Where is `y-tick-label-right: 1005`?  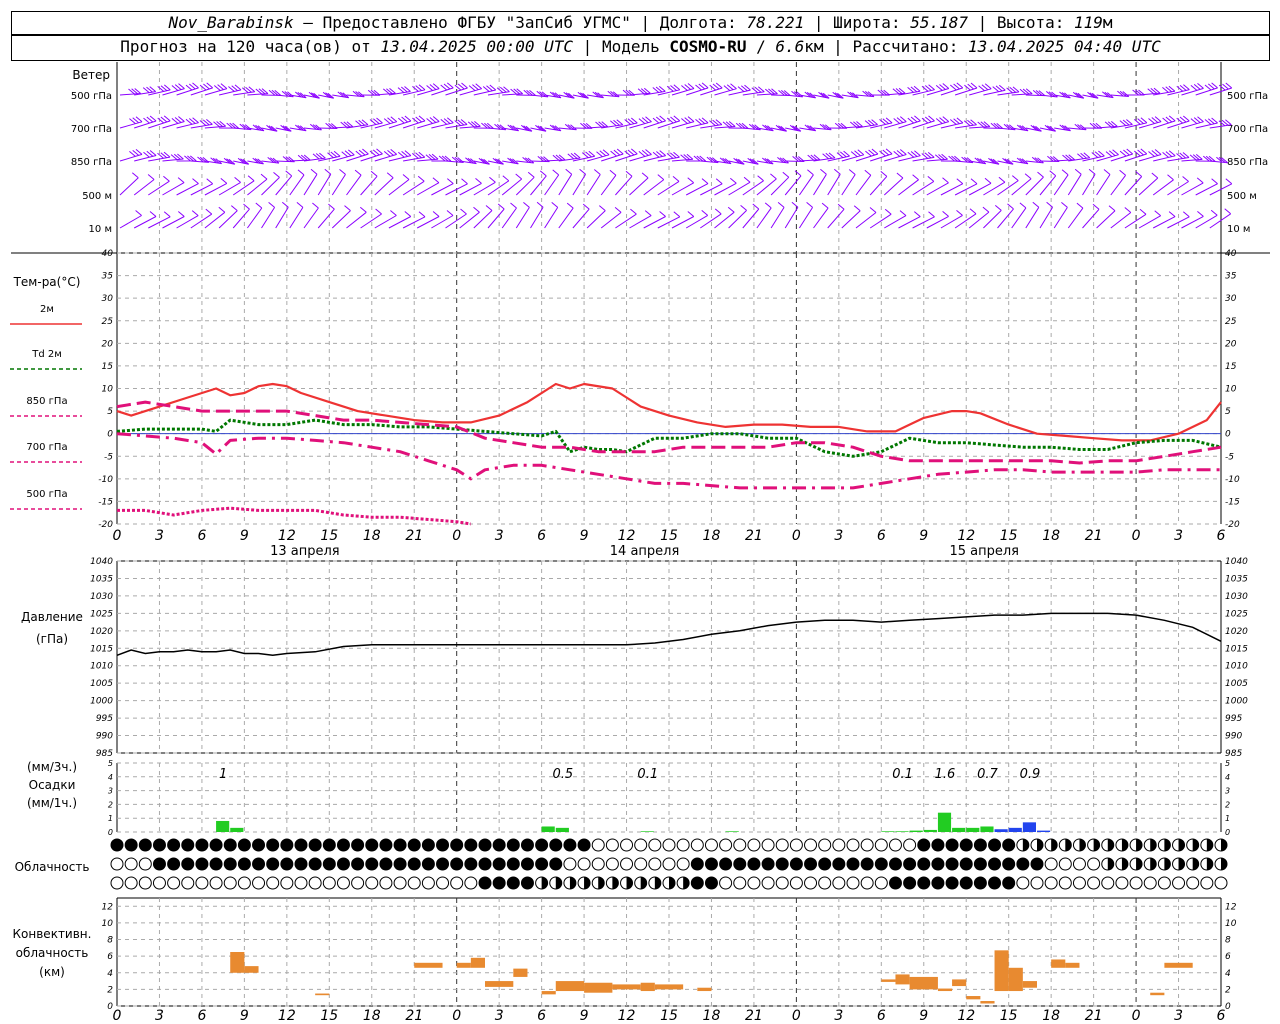
y-tick-label-right: 1005 is located at coordinates (1236, 684).